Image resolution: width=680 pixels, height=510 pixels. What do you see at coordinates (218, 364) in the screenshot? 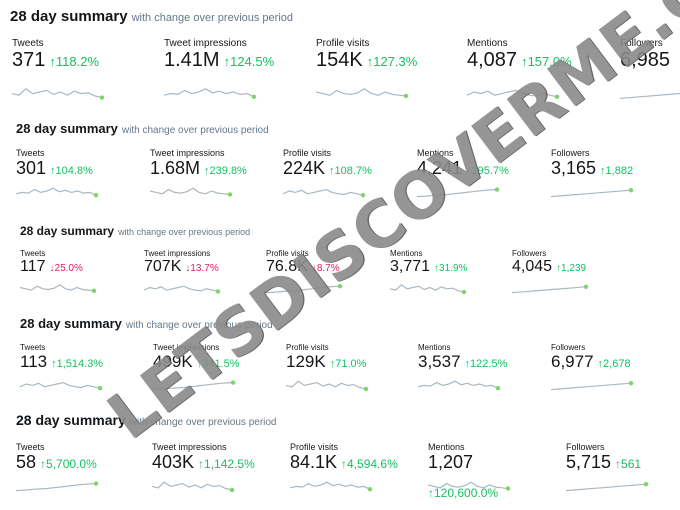
I see `metric-change: ↑341.5%` at bounding box center [218, 364].